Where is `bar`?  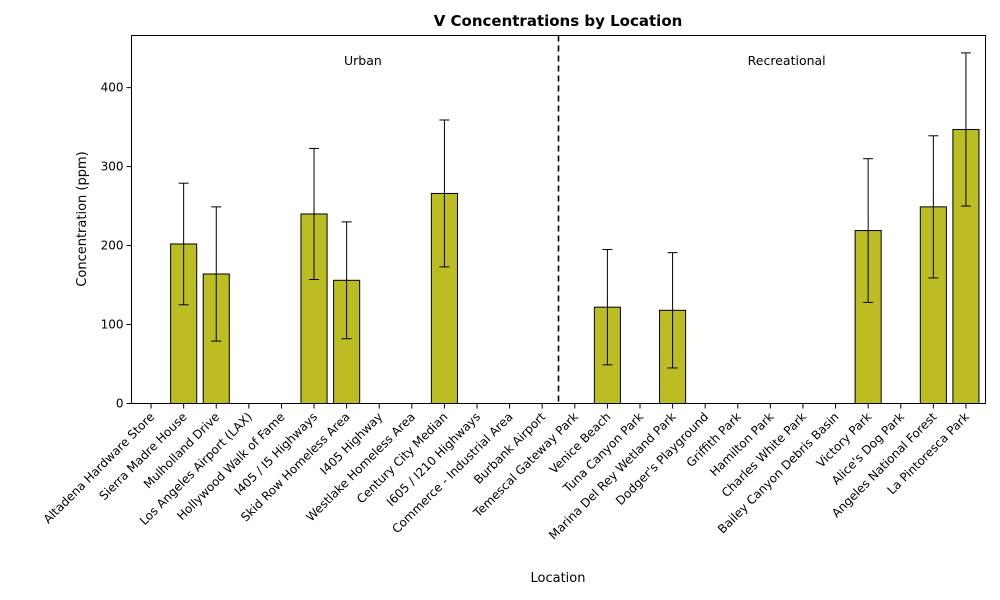
bar is located at coordinates (184, 323).